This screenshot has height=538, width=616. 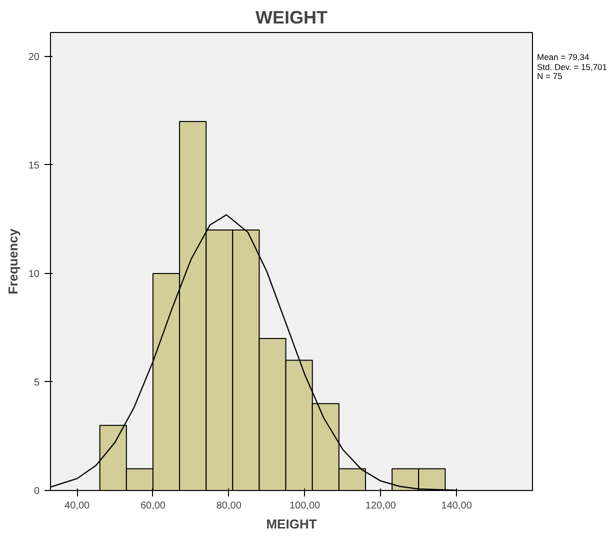 I want to click on x-tick-label: 140,00, so click(x=456, y=506).